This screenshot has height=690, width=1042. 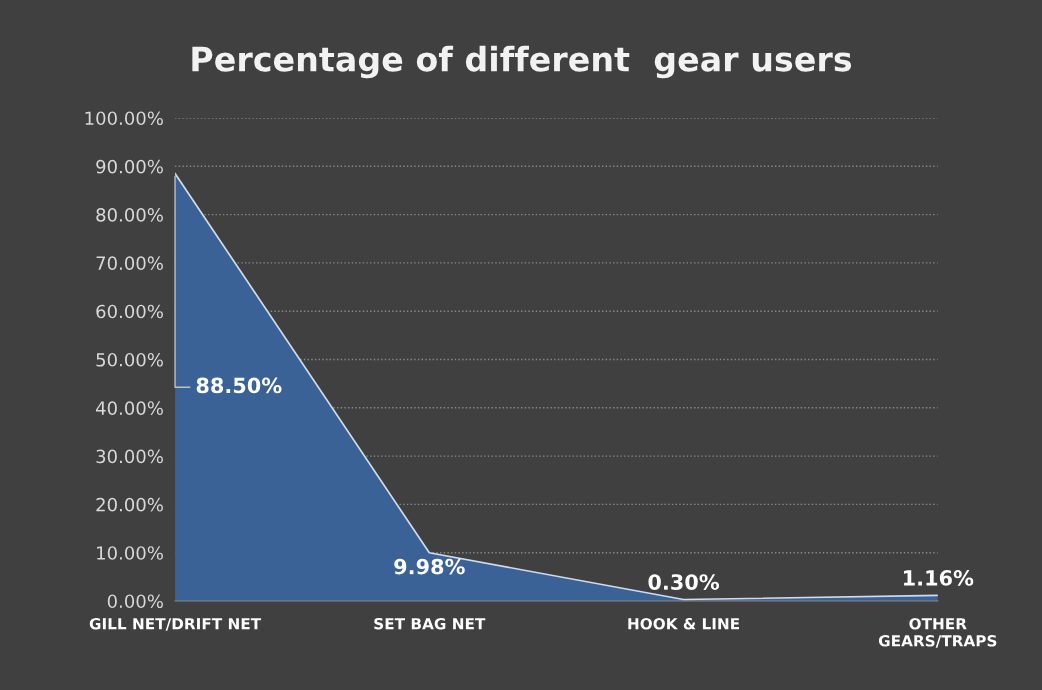 I want to click on x-tick-label: GILL NET/DRIFT NET, so click(x=175, y=624).